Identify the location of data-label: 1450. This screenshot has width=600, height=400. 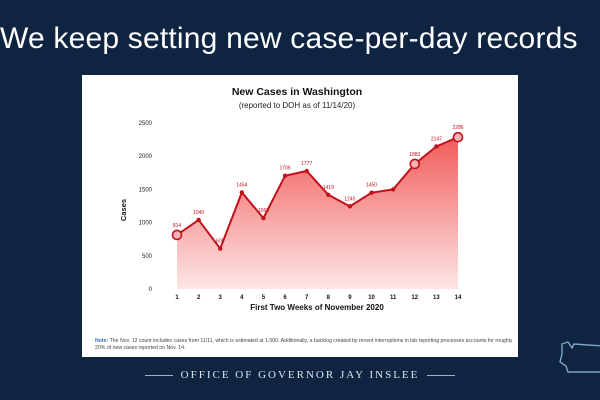
(371, 186).